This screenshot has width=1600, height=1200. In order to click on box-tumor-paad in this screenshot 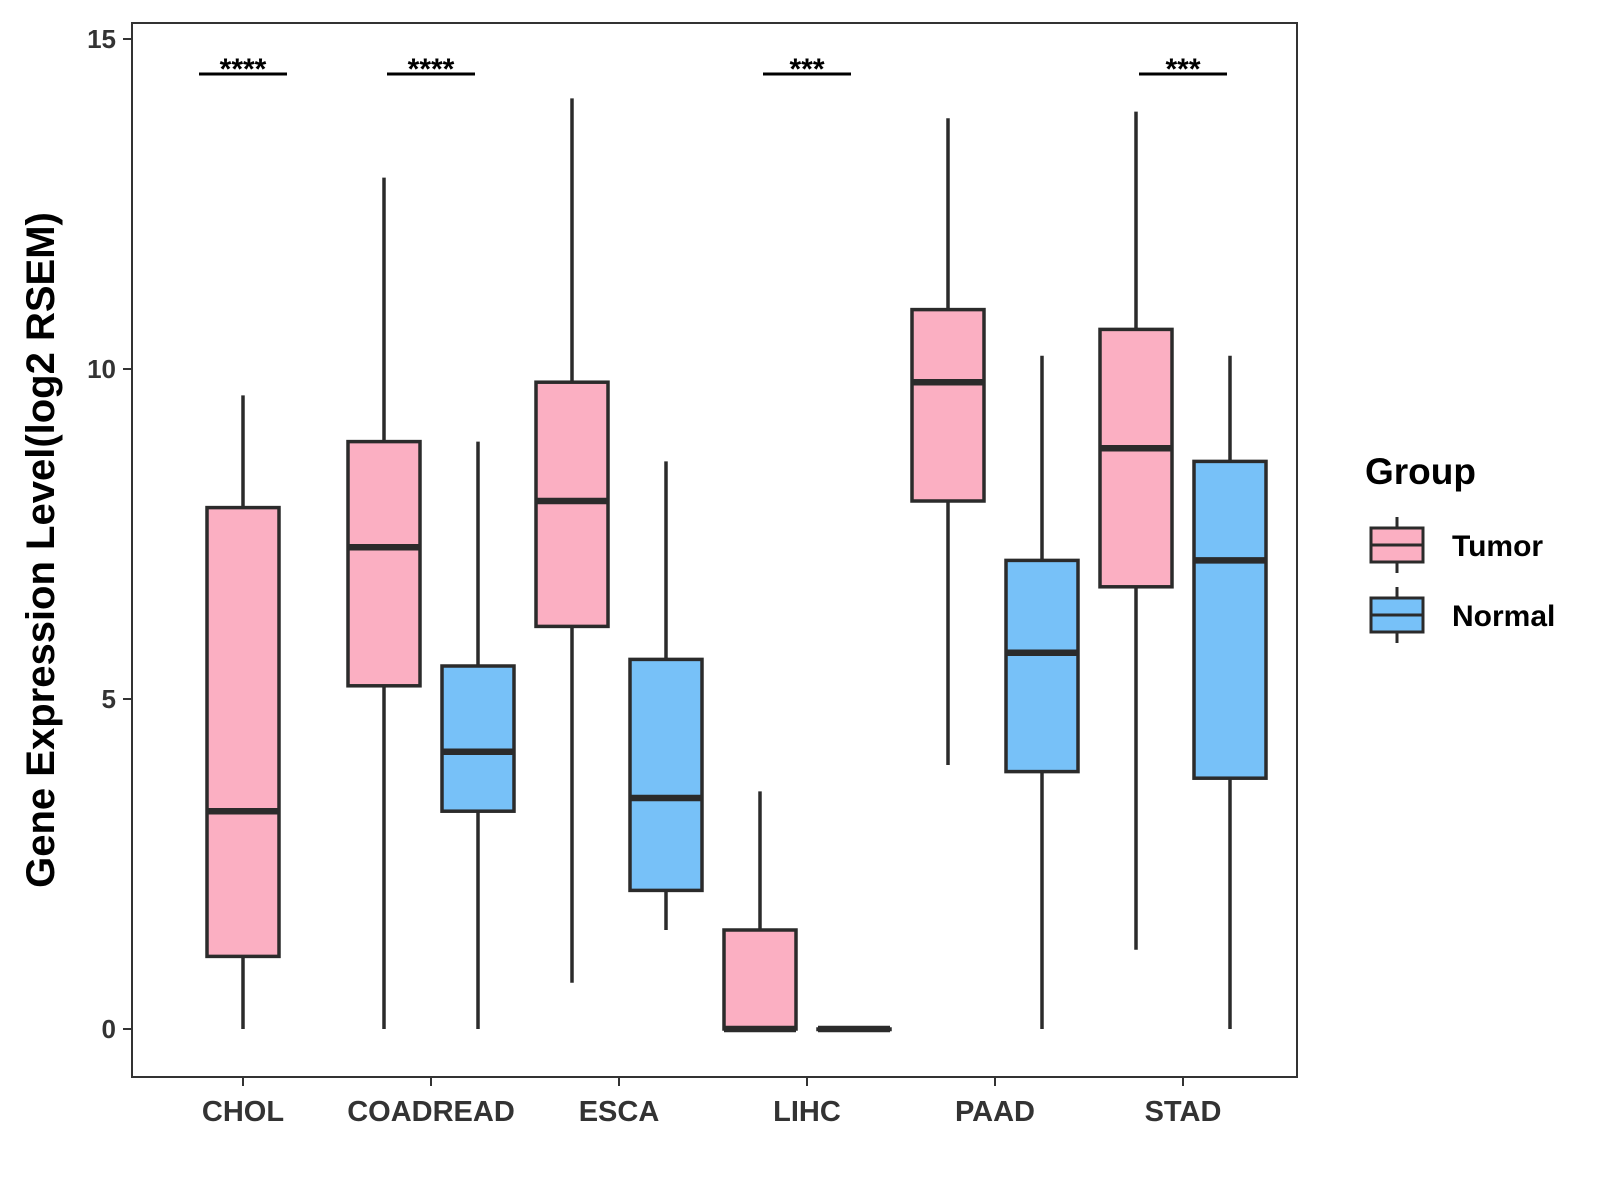, I will do `click(948, 441)`.